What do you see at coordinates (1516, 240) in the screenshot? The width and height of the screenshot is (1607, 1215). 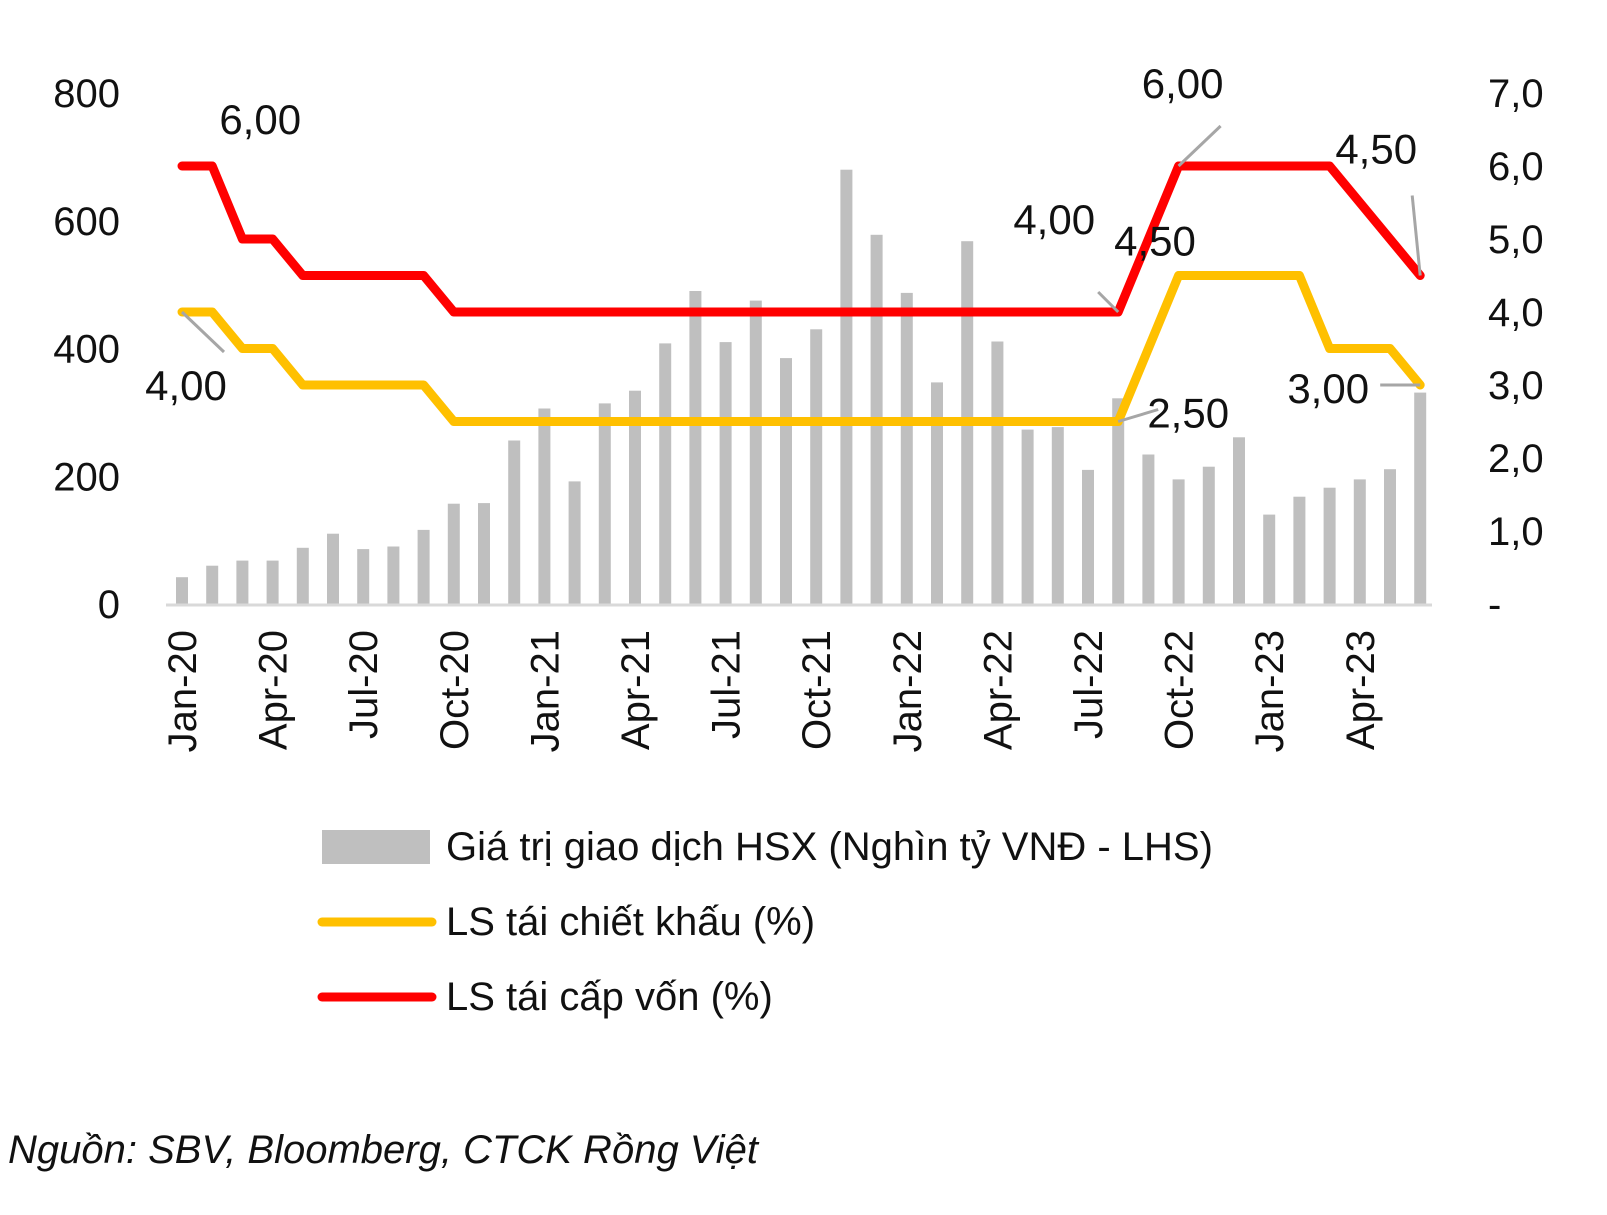 I see `y-right-tick-label: 5,0` at bounding box center [1516, 240].